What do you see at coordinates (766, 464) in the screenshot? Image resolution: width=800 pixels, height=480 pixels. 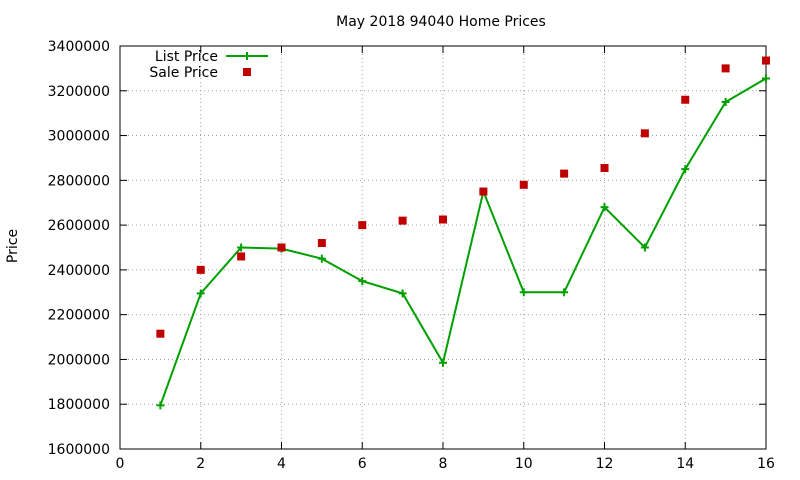 I see `x-tick-label: 16` at bounding box center [766, 464].